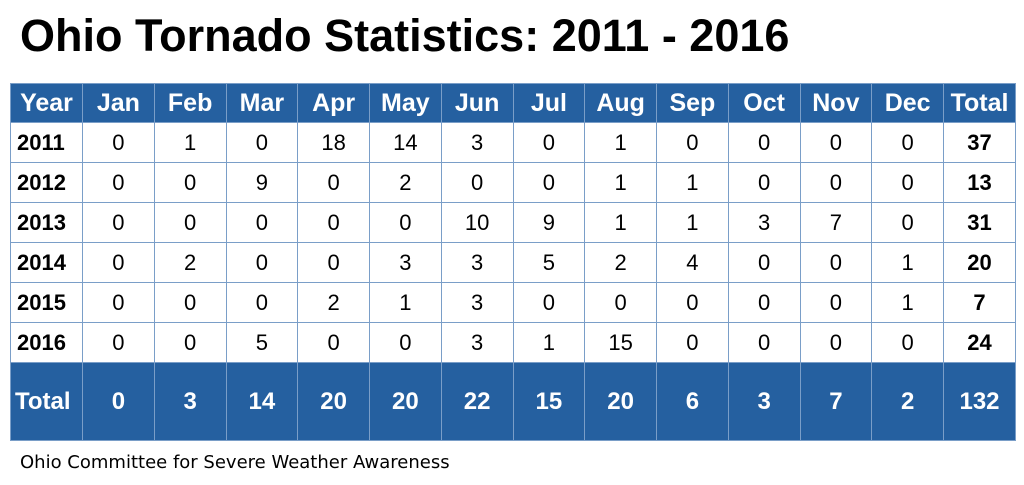 This screenshot has height=485, width=1024. I want to click on year-cell: 2012, so click(46, 182).